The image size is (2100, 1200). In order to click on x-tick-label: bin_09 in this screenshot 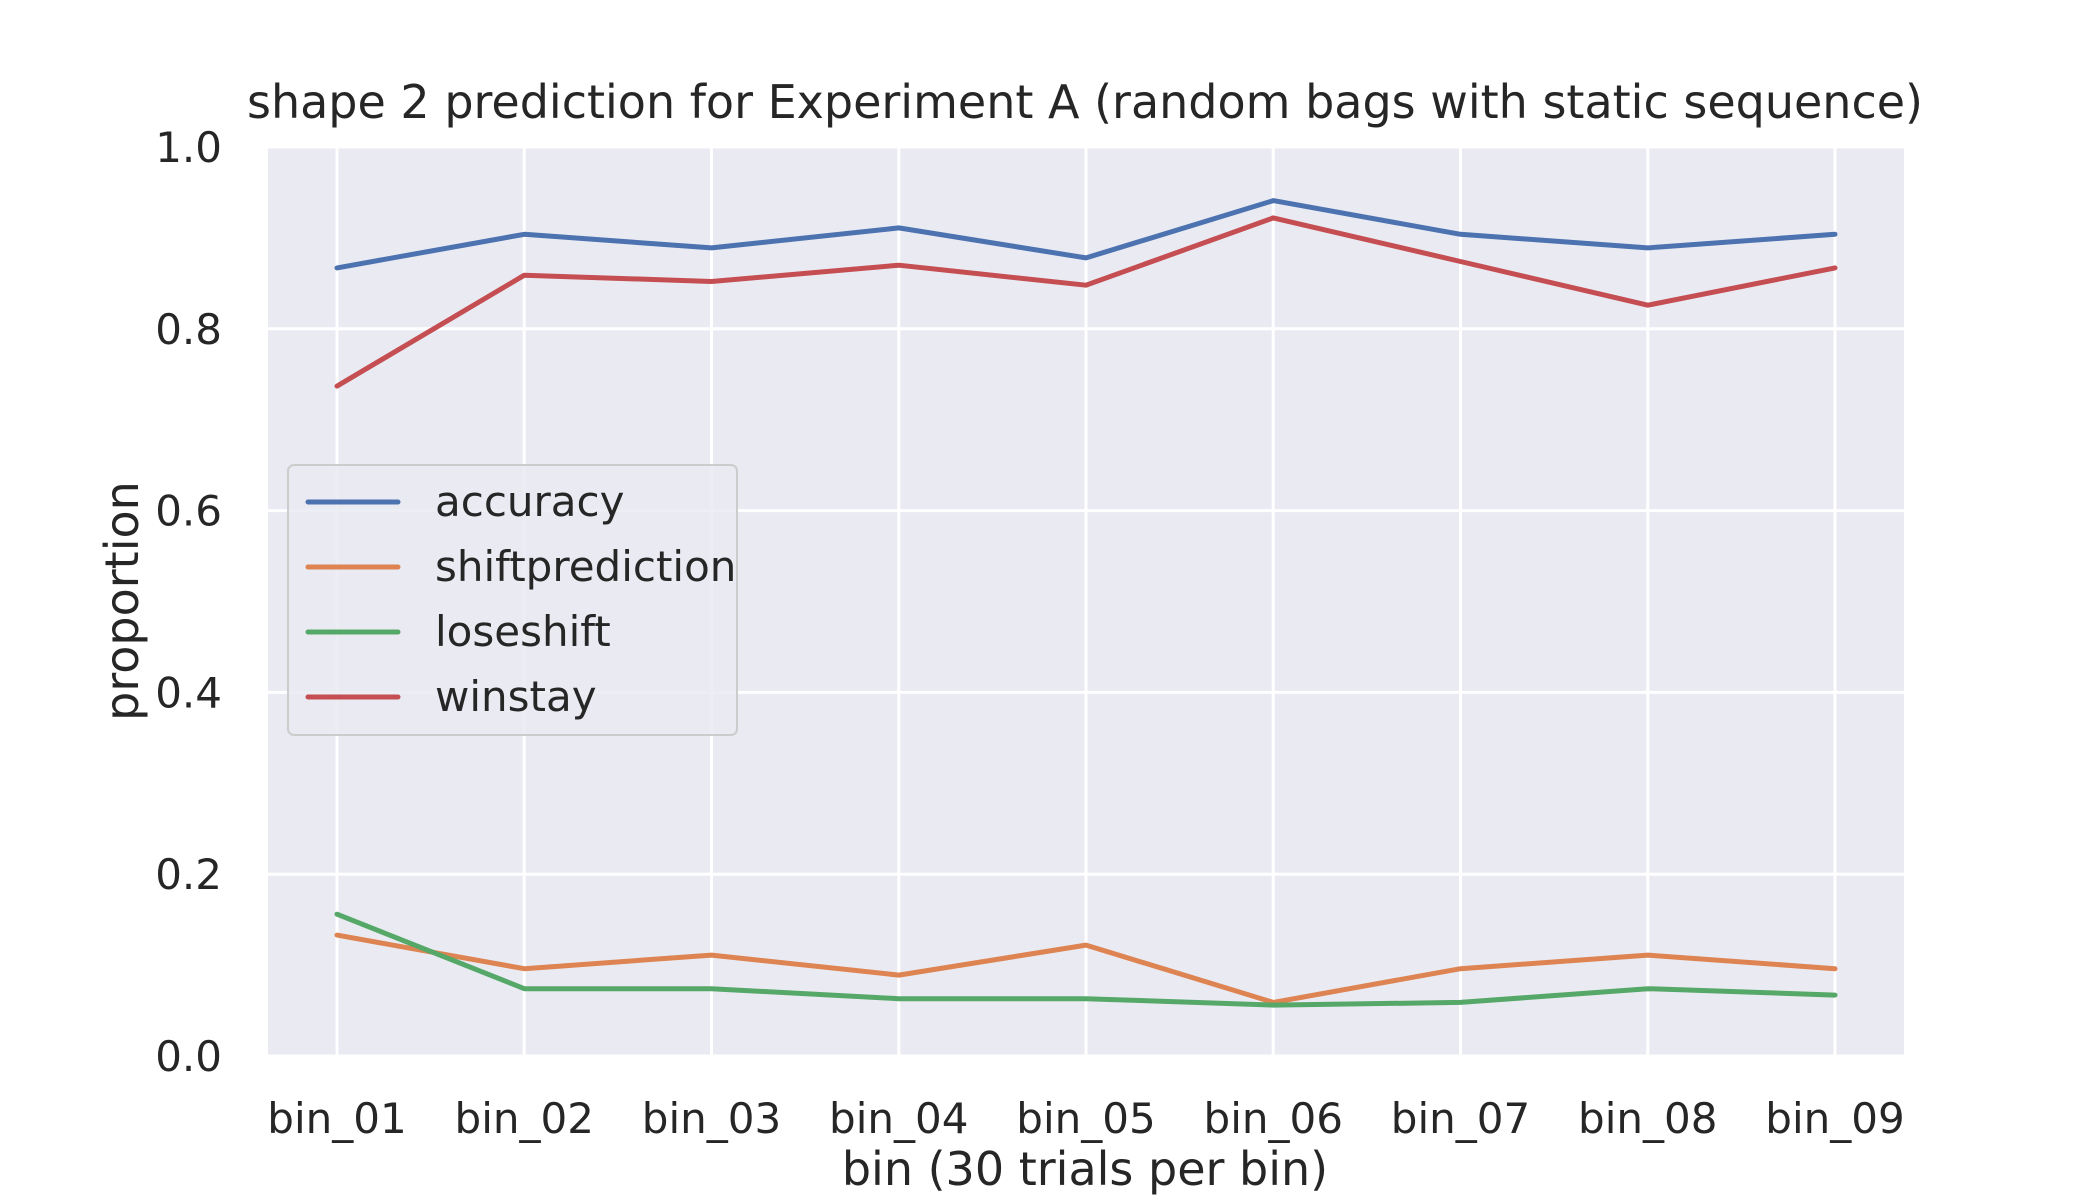, I will do `click(1834, 1118)`.